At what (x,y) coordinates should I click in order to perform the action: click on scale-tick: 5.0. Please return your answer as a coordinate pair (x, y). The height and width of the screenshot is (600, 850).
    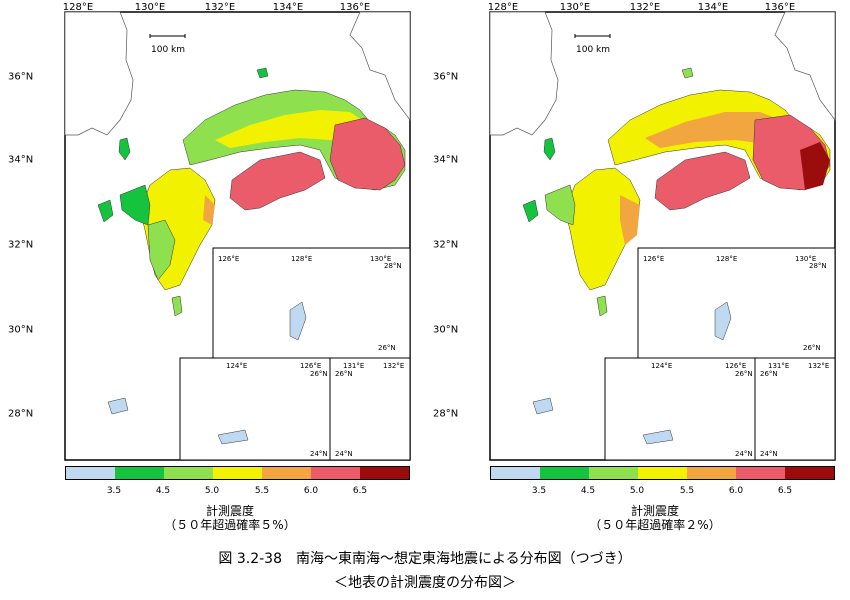
    Looking at the image, I should click on (637, 491).